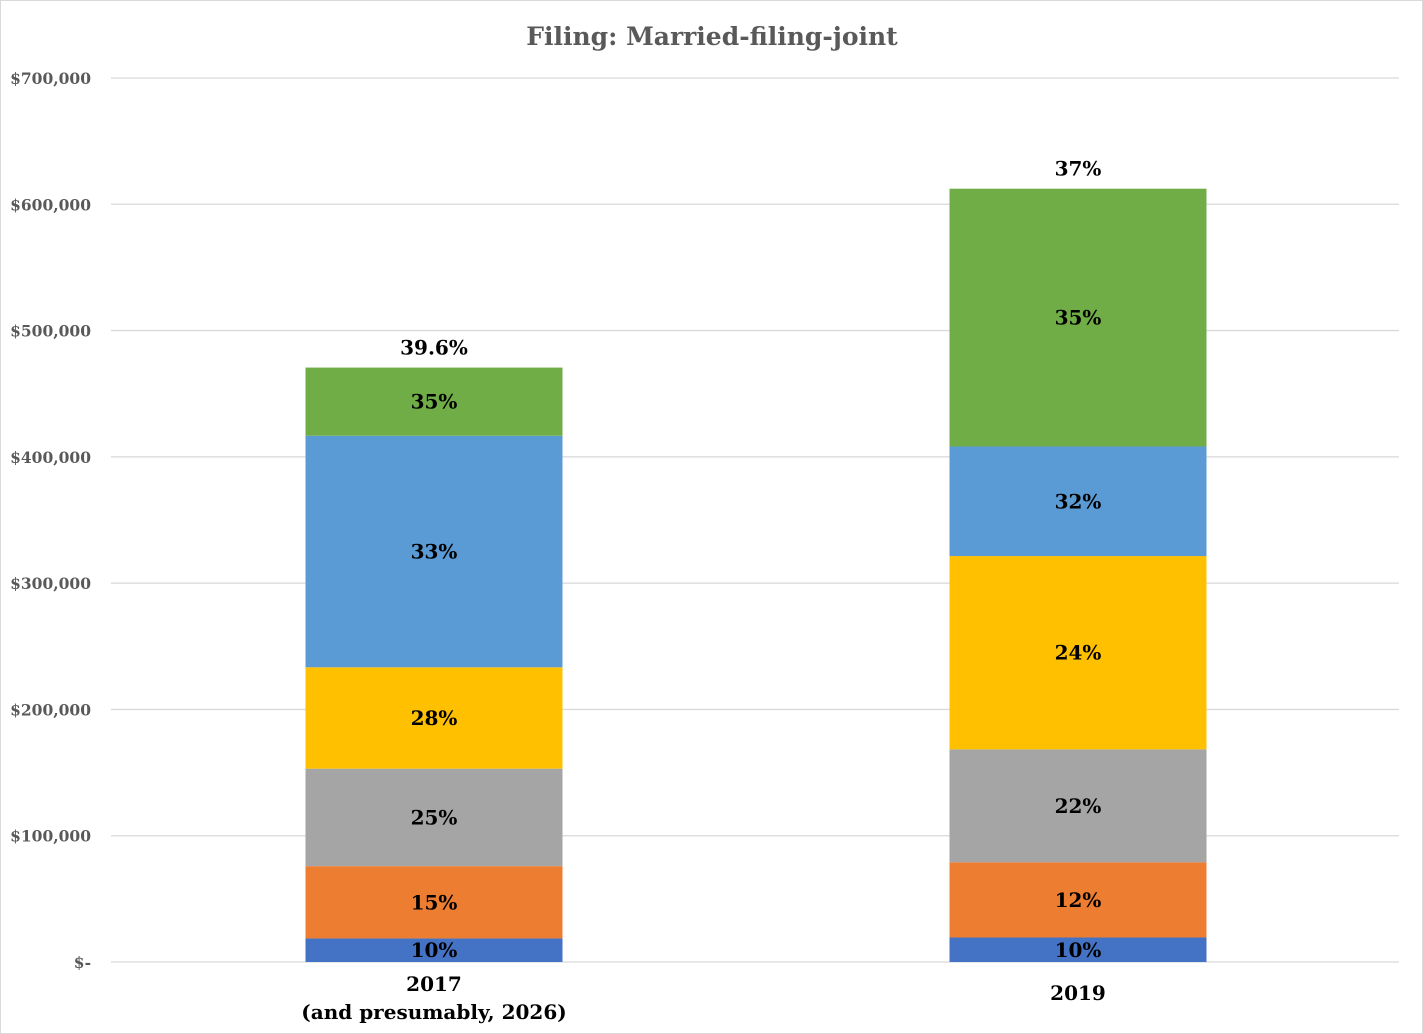  Describe the element at coordinates (50, 457) in the screenshot. I see `y-tick-label: $400,000` at that location.